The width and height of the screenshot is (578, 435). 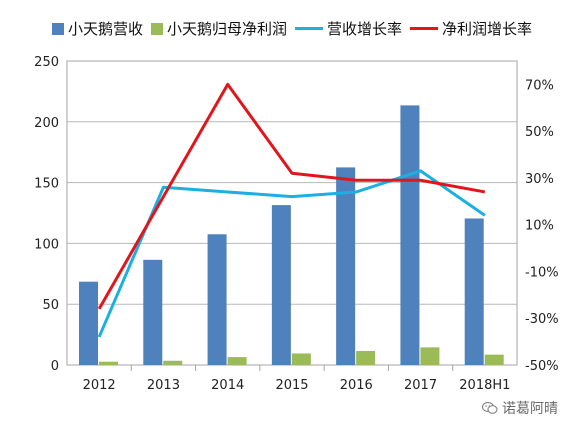 I want to click on legend-label-profit-growth: 净利润增长率, so click(x=487, y=29).